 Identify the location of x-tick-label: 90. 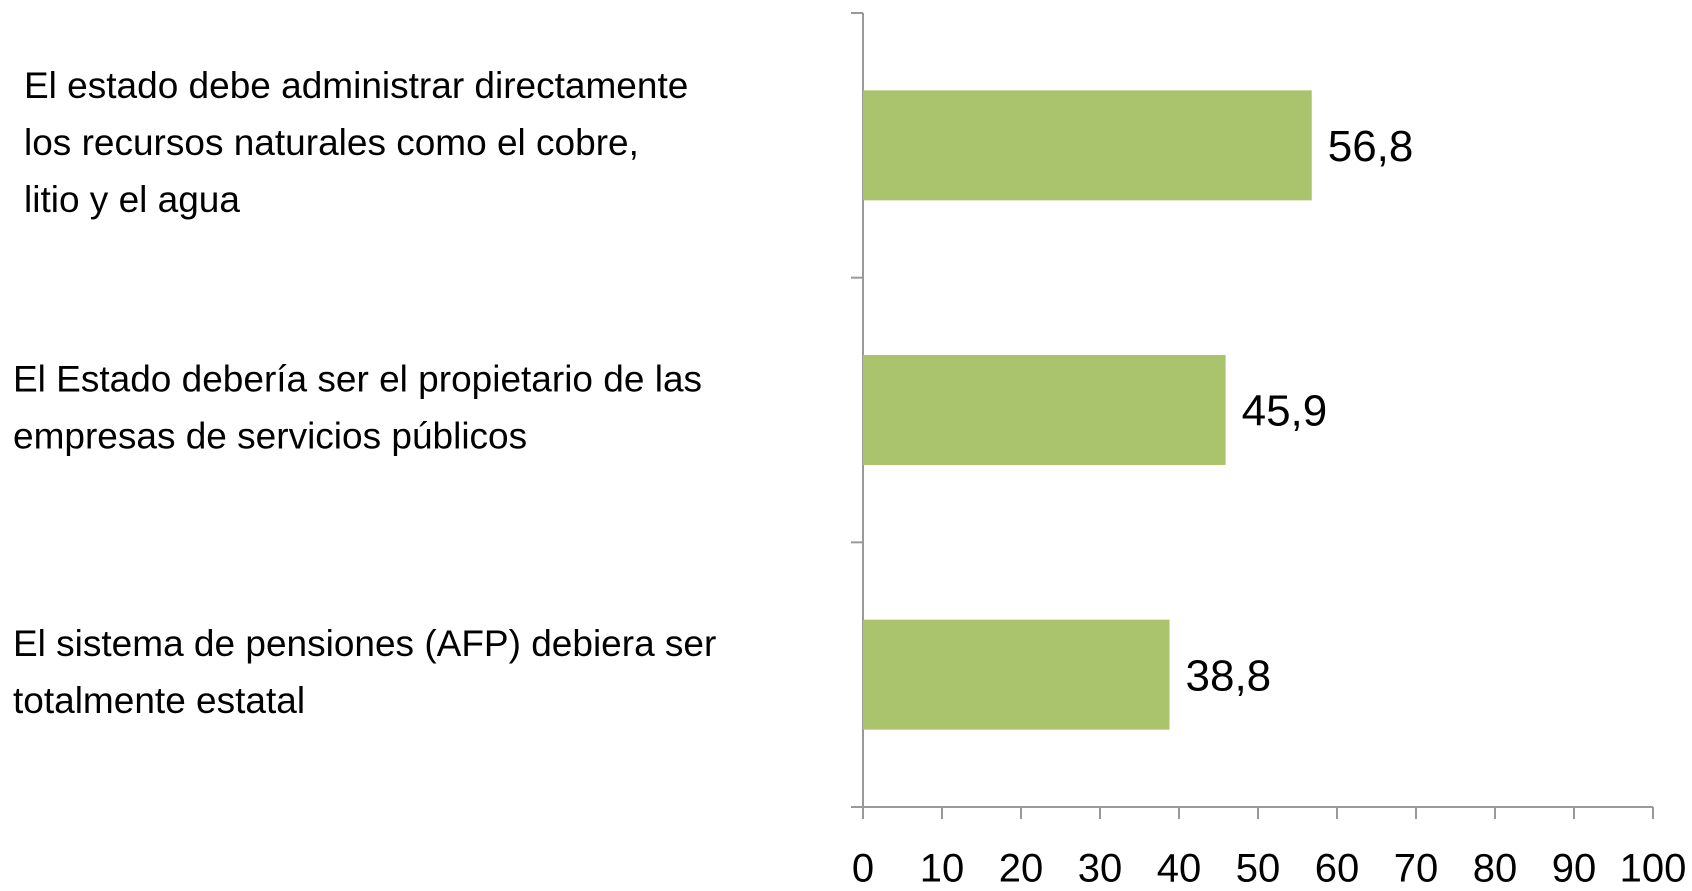
(1574, 869).